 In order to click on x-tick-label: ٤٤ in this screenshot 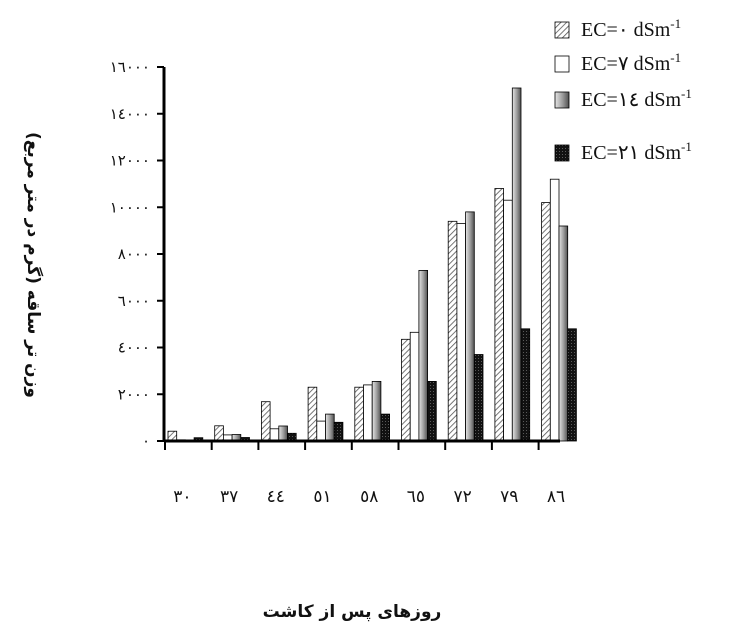, I will do `click(276, 497)`.